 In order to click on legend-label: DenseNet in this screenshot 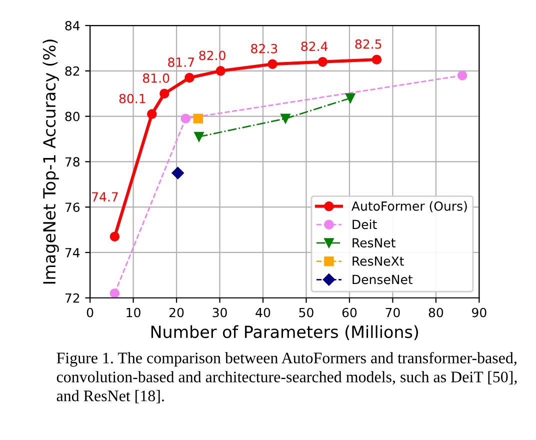, I will do `click(382, 279)`.